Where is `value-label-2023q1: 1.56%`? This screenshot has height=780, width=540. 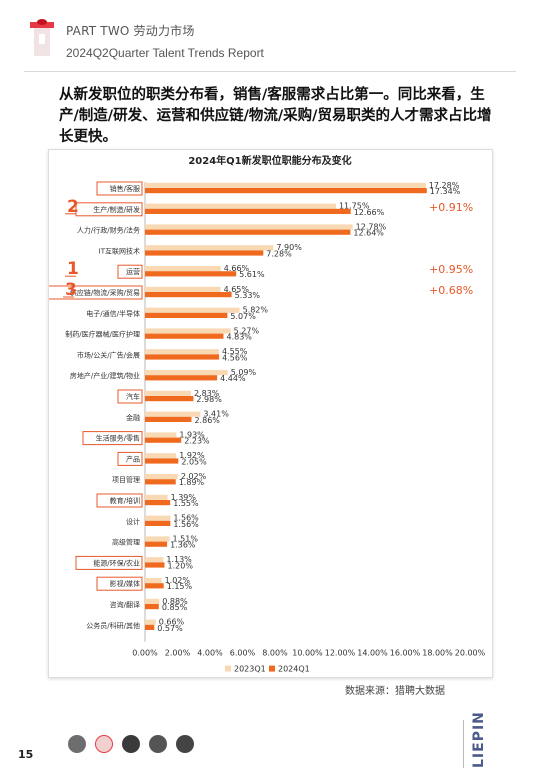 value-label-2023q1: 1.56% is located at coordinates (186, 518).